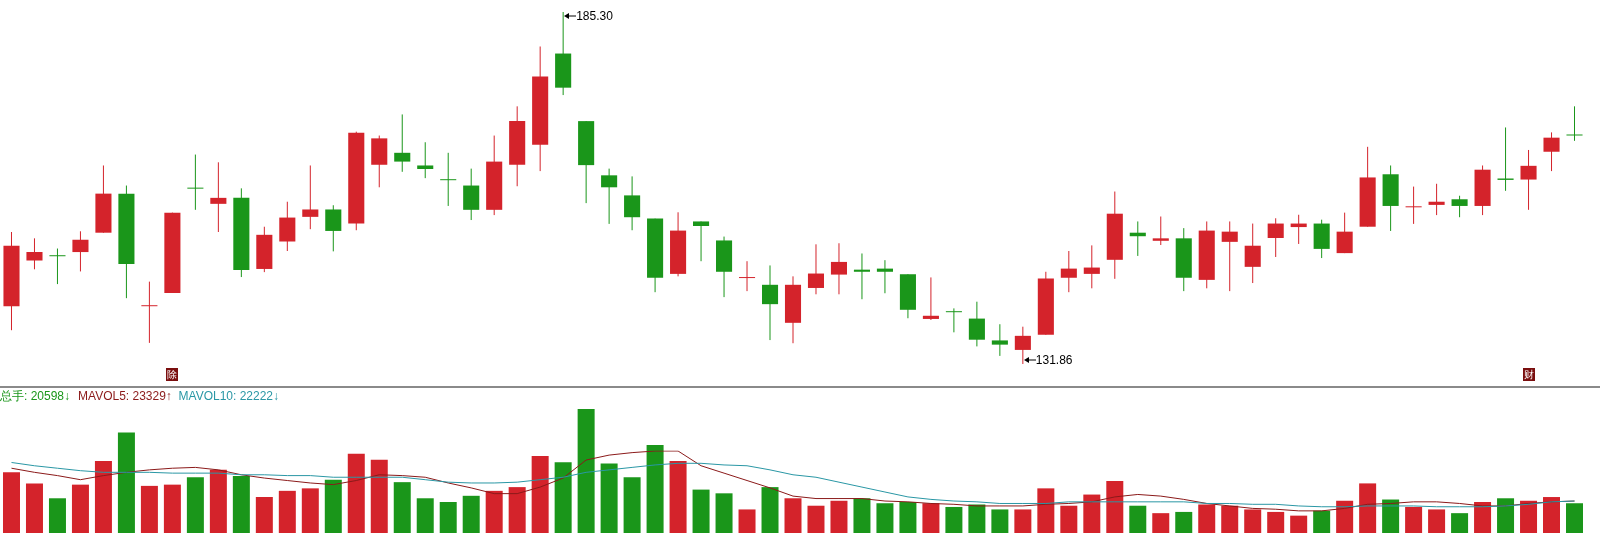 Image resolution: width=1600 pixels, height=533 pixels. I want to click on annotation: 185.30, so click(594, 16).